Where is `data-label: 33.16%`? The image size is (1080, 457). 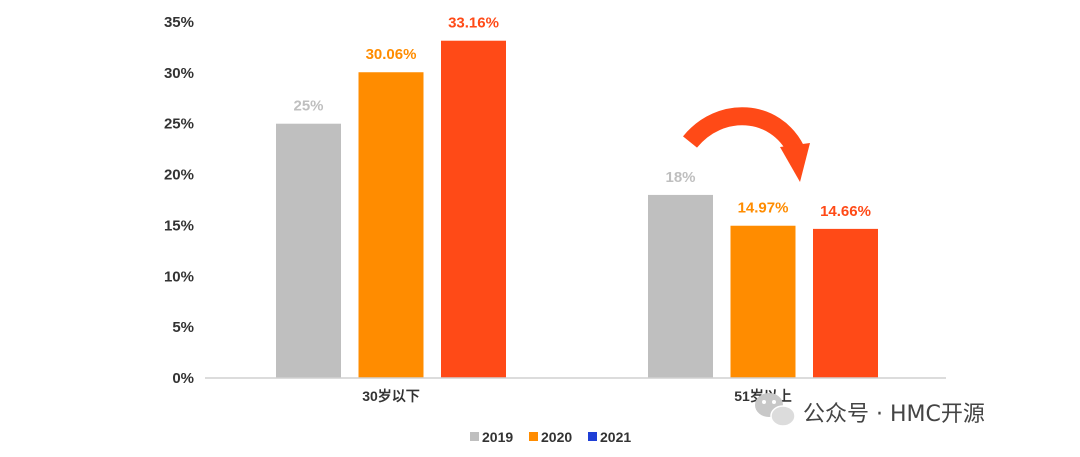 data-label: 33.16% is located at coordinates (473, 23).